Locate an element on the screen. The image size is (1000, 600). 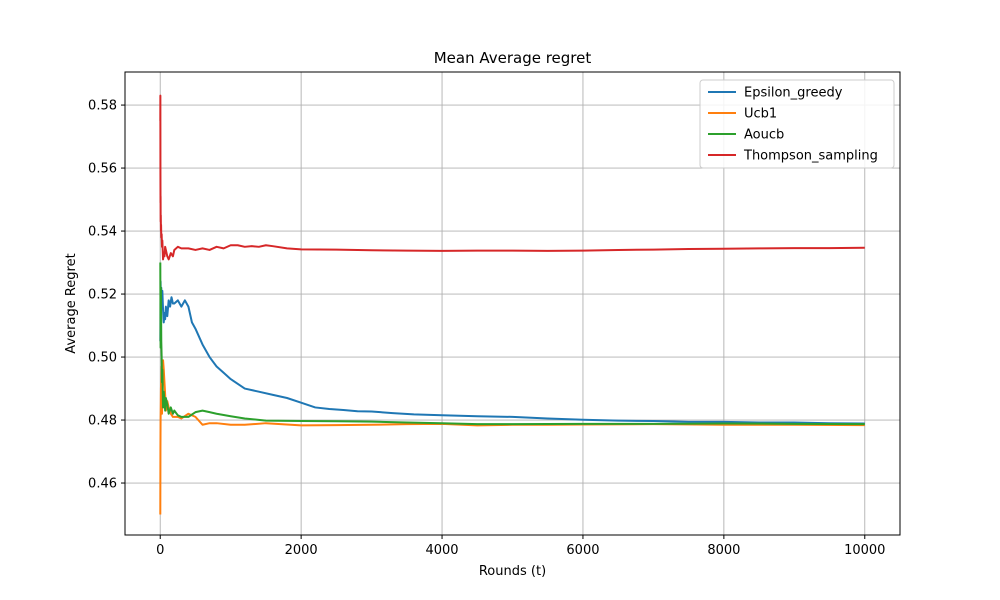
chart-title: Mean Average regret is located at coordinates (513, 58).